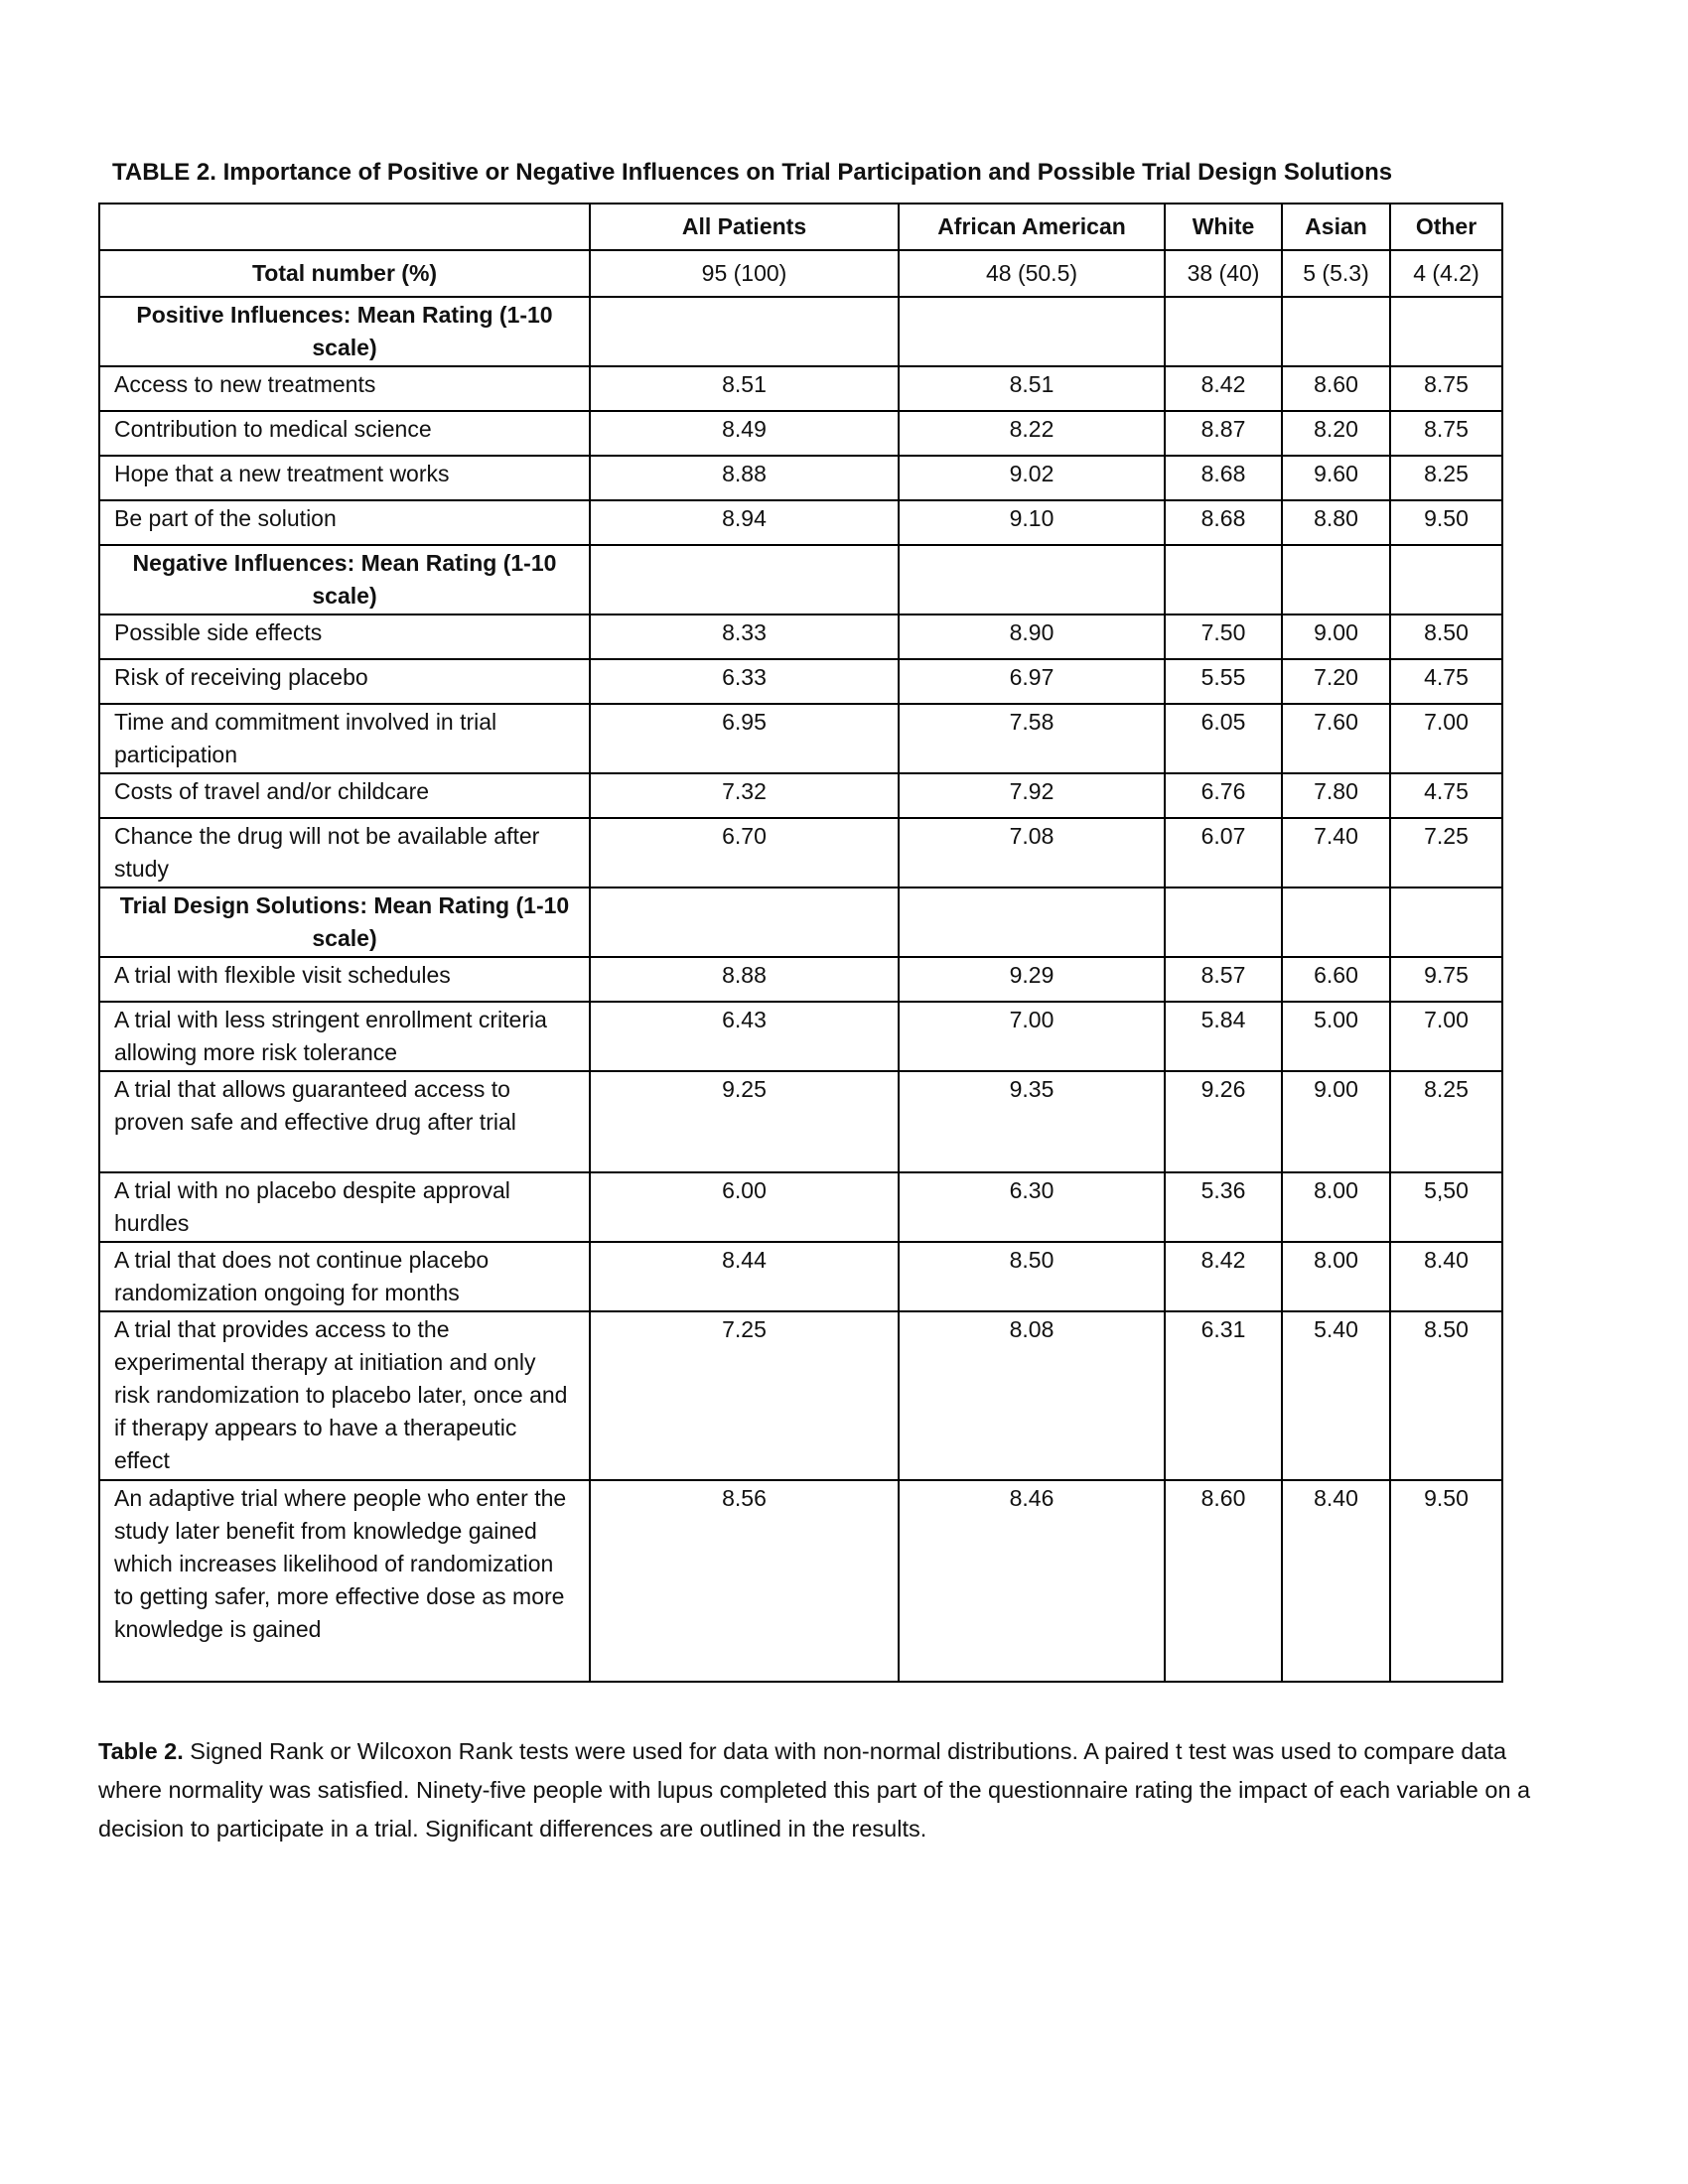 The height and width of the screenshot is (2184, 1688). Describe the element at coordinates (1336, 1276) in the screenshot. I see `cell-value: 8.00` at that location.